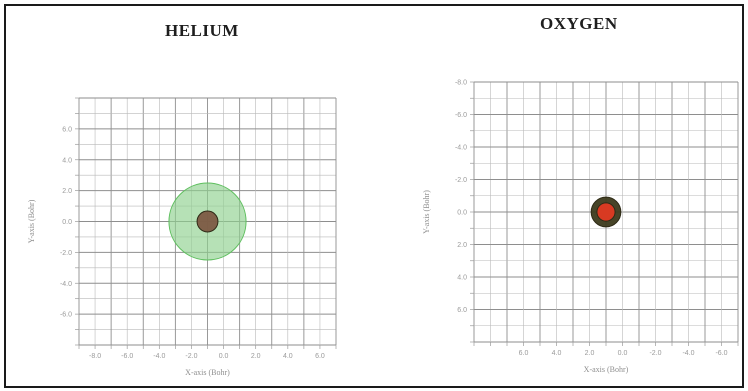 The height and width of the screenshot is (391, 748). Describe the element at coordinates (95, 356) in the screenshot. I see `x-tick-label: -8.0` at that location.